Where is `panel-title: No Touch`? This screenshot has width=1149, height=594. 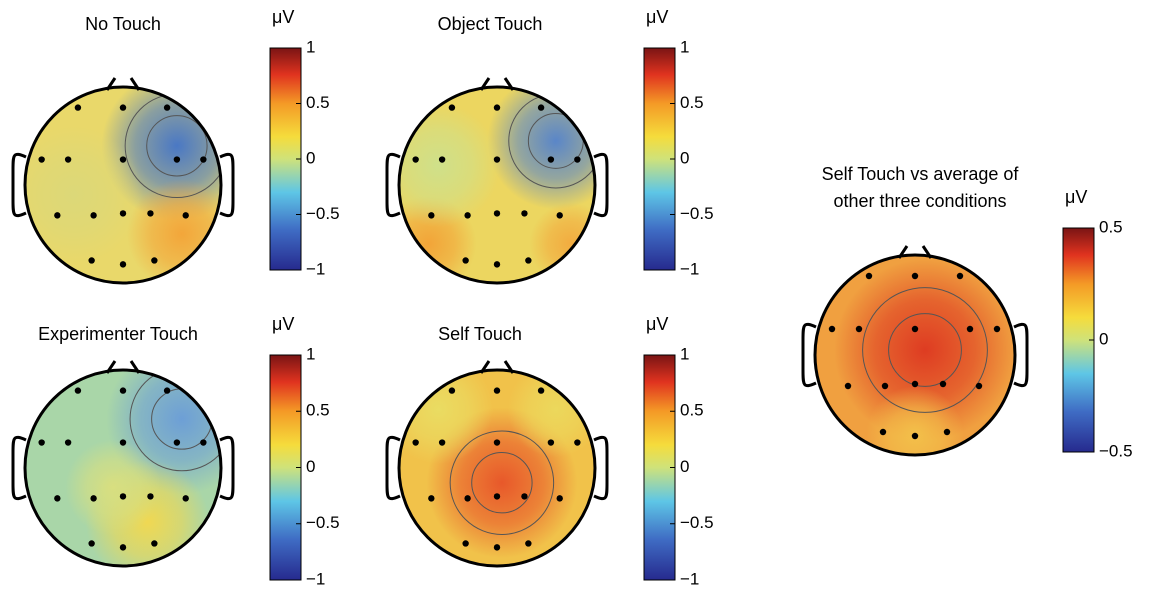
panel-title: No Touch is located at coordinates (123, 24).